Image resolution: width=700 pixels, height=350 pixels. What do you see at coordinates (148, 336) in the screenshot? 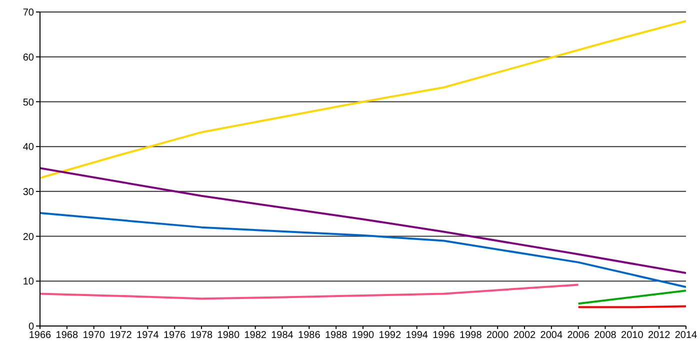
I see `x-tick-label: 1974` at bounding box center [148, 336].